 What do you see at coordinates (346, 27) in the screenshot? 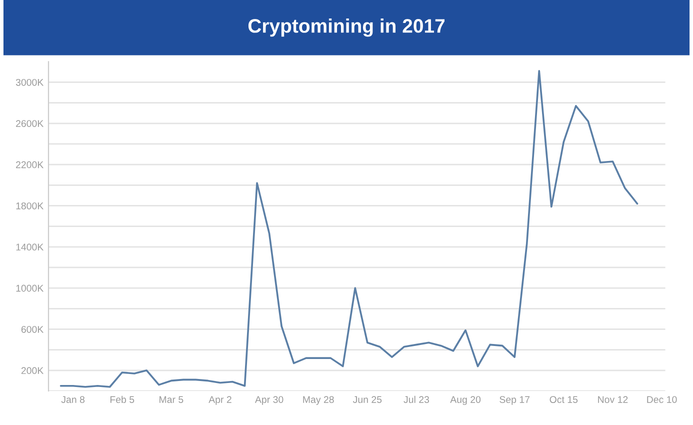
I see `chart-title: Cryptomining in 2017` at bounding box center [346, 27].